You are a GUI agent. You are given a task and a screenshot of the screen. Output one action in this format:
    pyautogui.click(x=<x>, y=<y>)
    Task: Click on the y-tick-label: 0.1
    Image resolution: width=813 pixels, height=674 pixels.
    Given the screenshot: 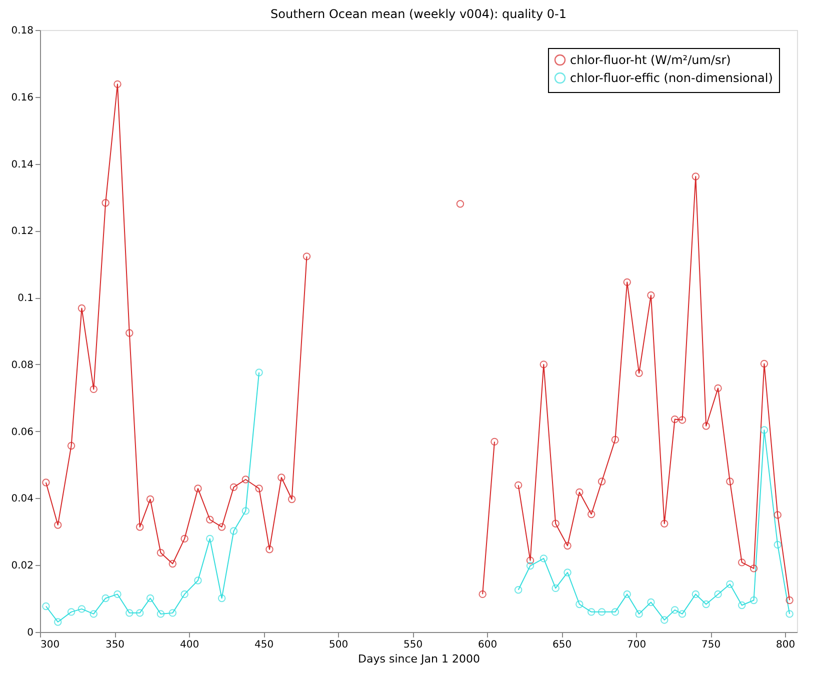 What is the action you would take?
    pyautogui.click(x=26, y=298)
    